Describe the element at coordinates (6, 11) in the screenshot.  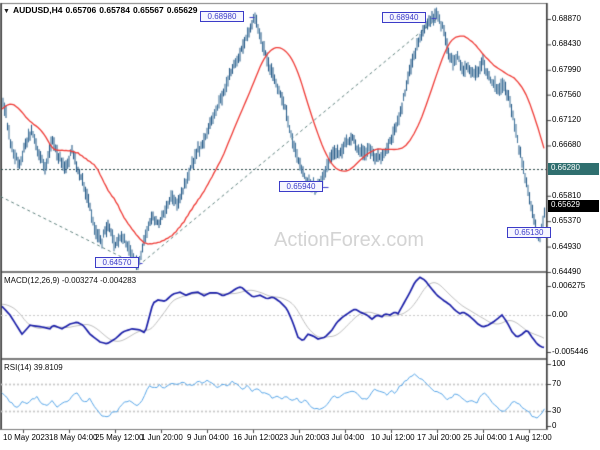
I see `symbol-dropdown-icon: ▼` at that location.